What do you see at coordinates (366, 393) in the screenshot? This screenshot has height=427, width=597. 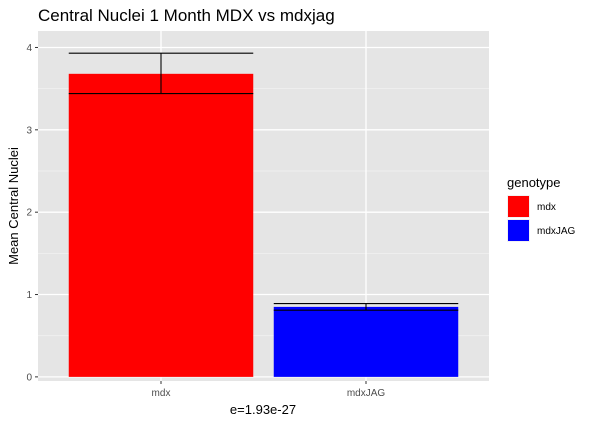 I see `x-tick-label: mdxJAG` at bounding box center [366, 393].